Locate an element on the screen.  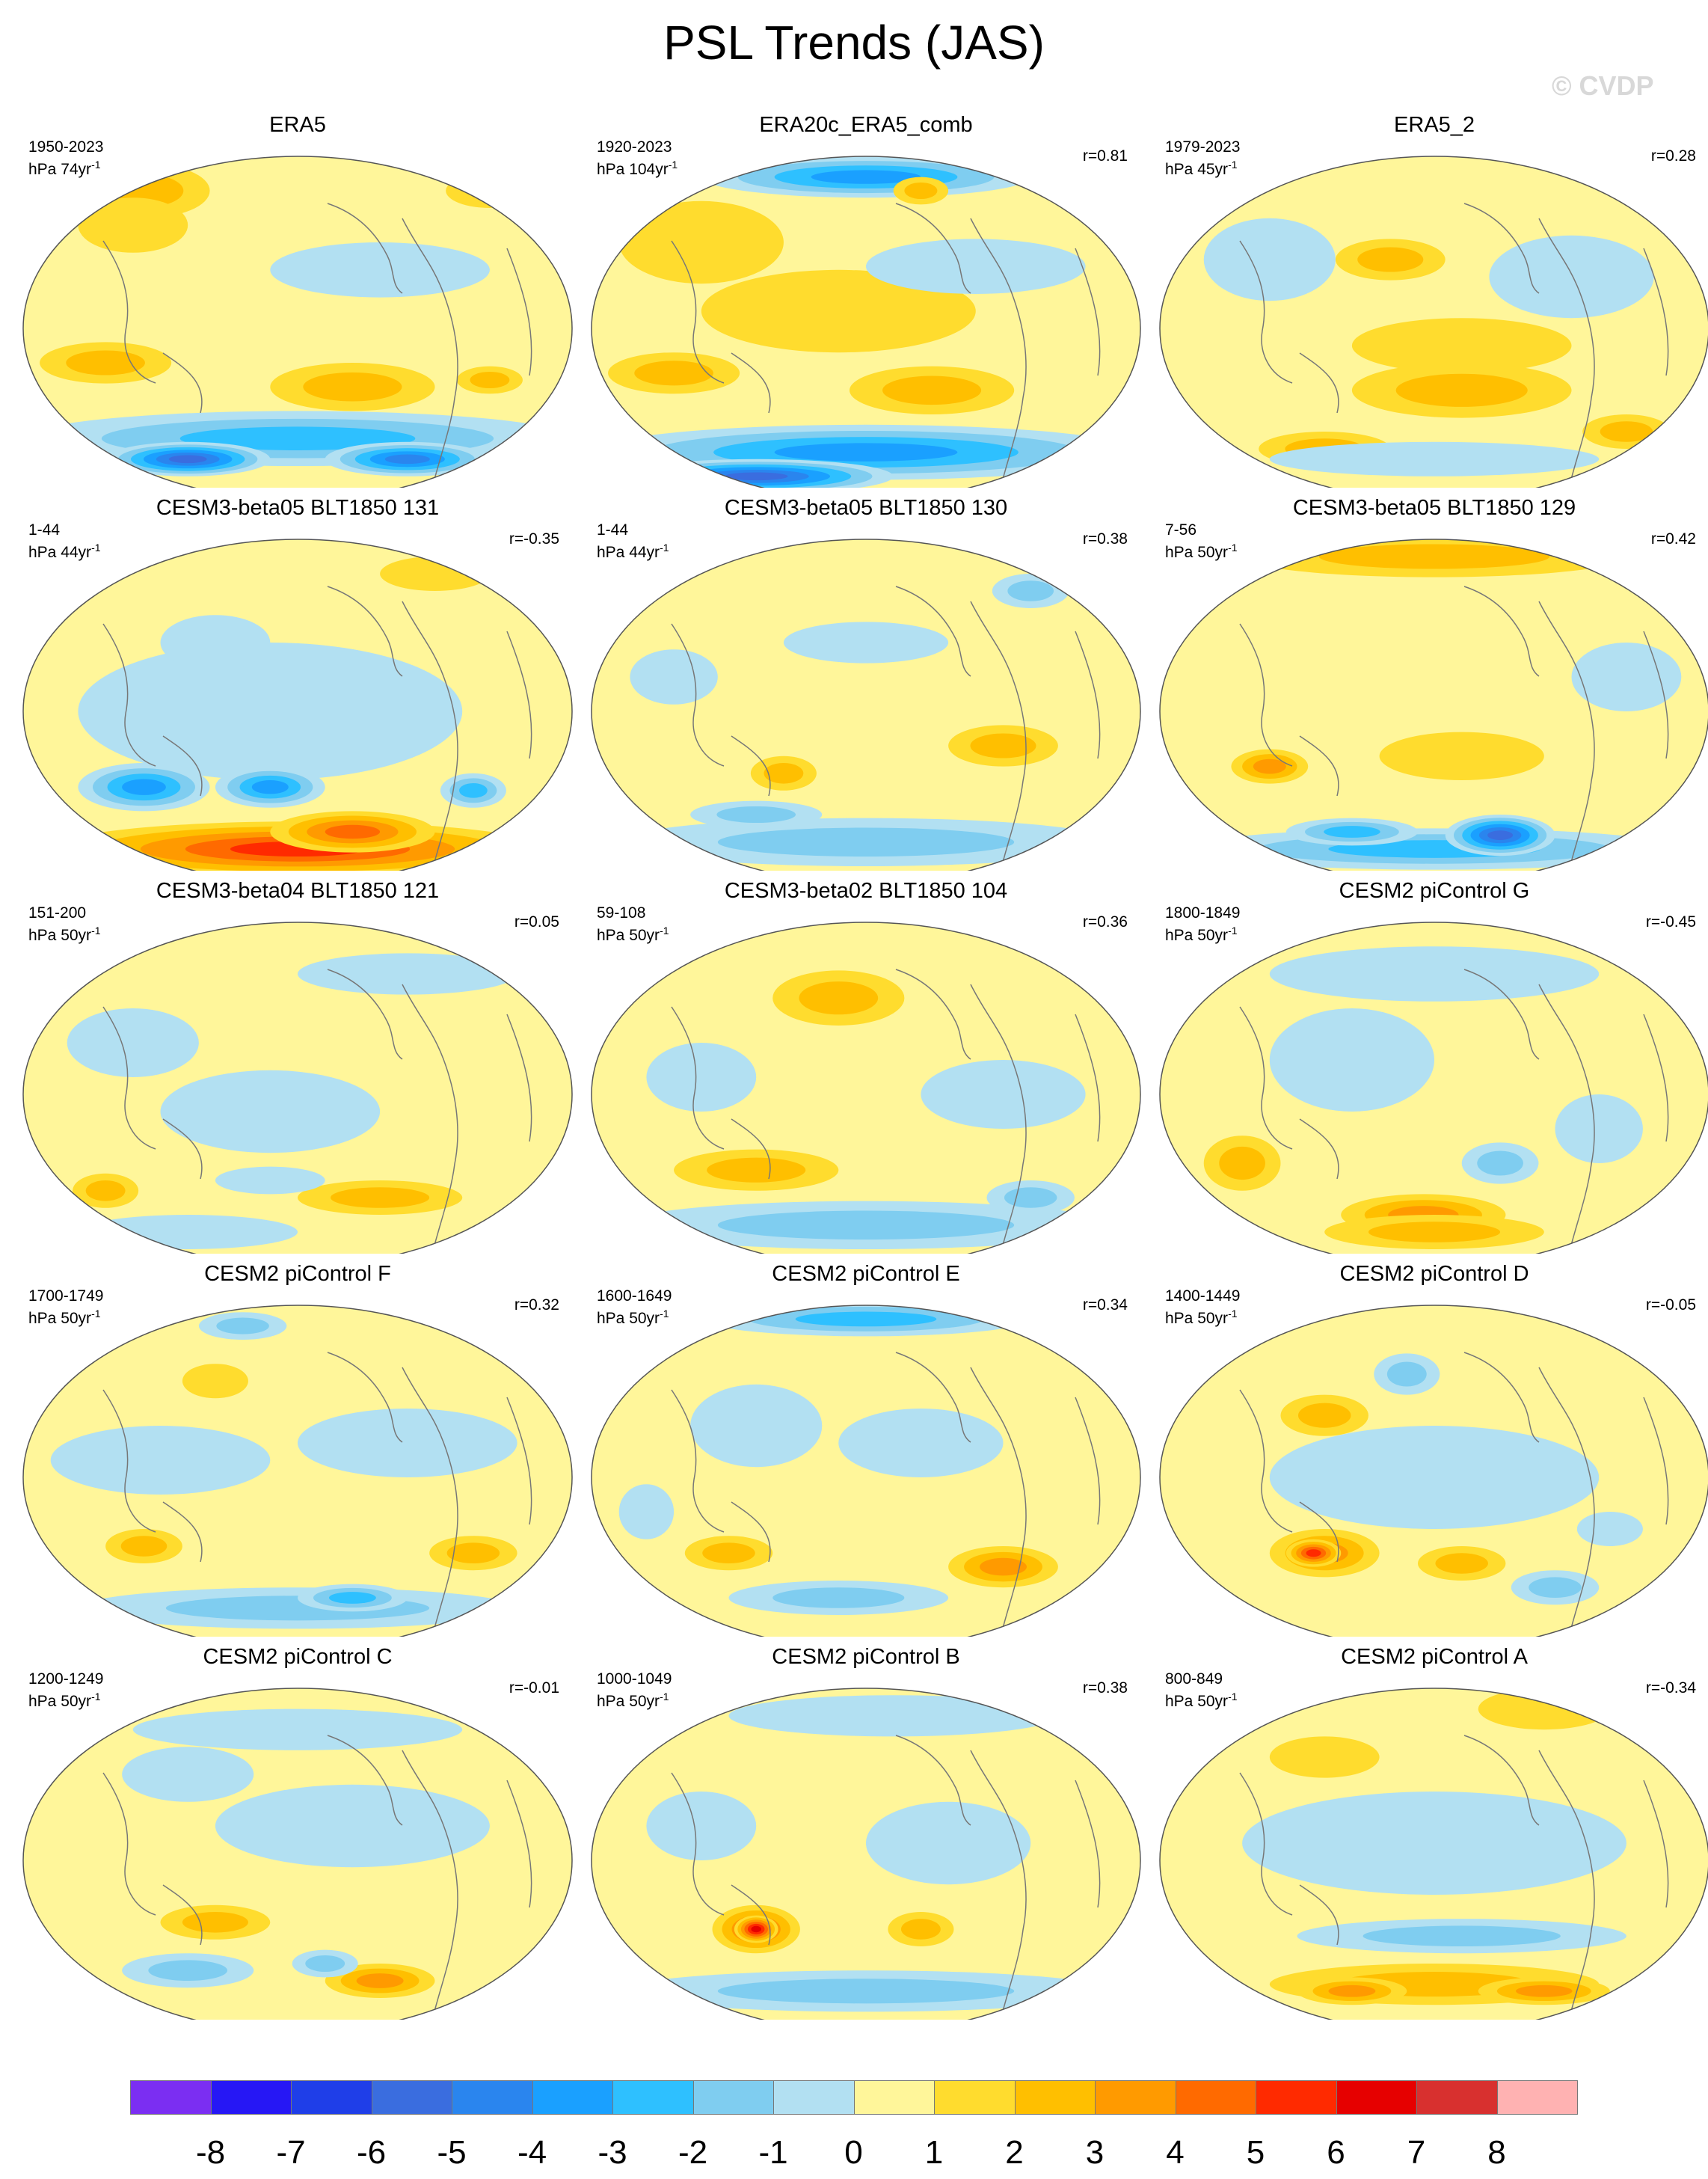
pattern-correlation: r=0.36 is located at coordinates (1105, 922).